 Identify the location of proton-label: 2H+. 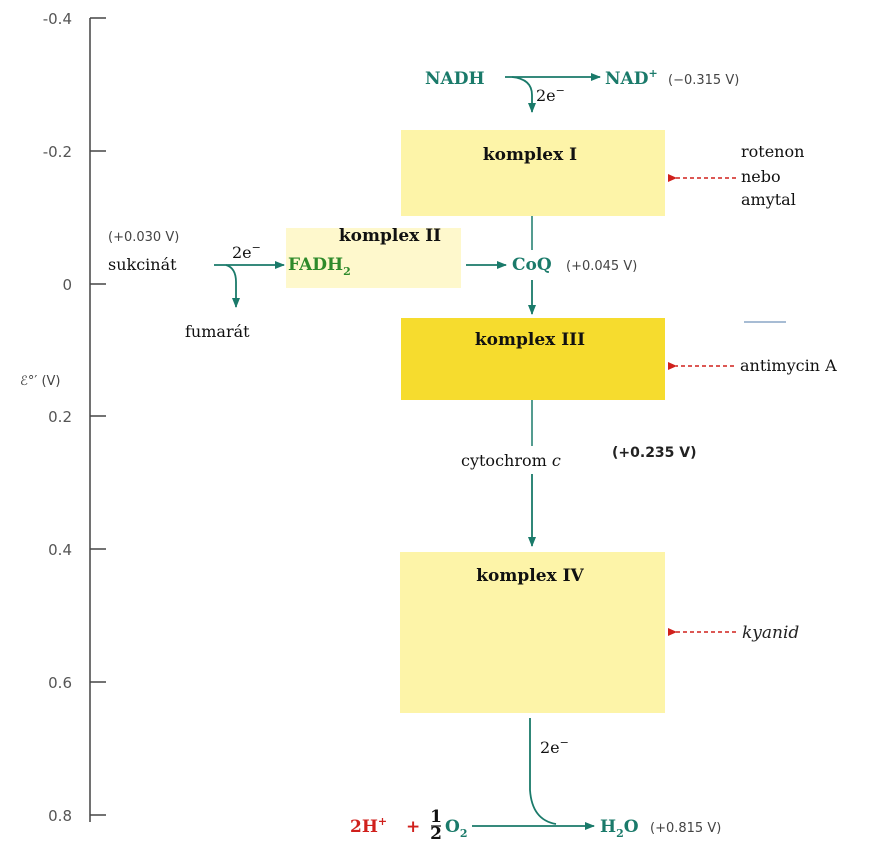
(368, 826).